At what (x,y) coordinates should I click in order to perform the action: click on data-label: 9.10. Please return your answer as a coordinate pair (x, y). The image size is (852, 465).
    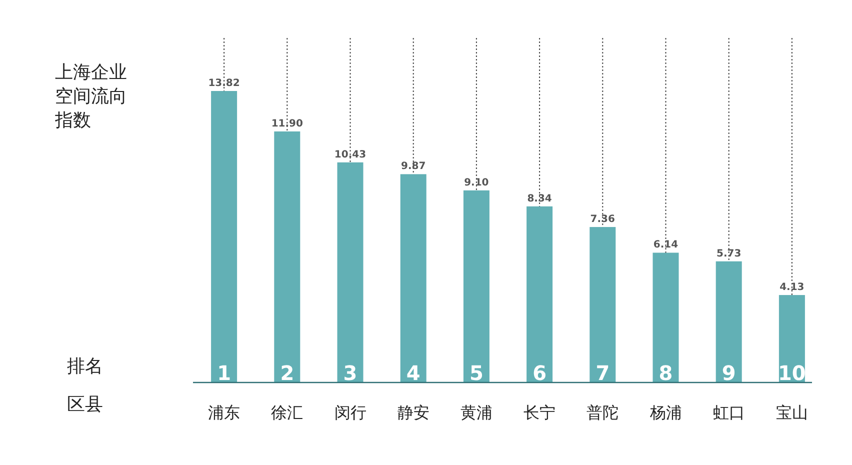
    Looking at the image, I should click on (476, 182).